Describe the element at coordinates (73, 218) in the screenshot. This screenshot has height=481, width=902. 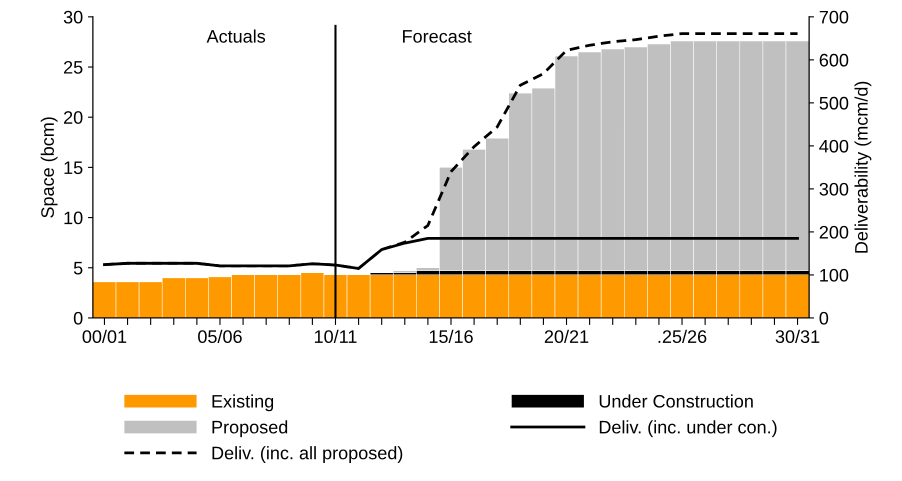
I see `y-tick-label: 10` at that location.